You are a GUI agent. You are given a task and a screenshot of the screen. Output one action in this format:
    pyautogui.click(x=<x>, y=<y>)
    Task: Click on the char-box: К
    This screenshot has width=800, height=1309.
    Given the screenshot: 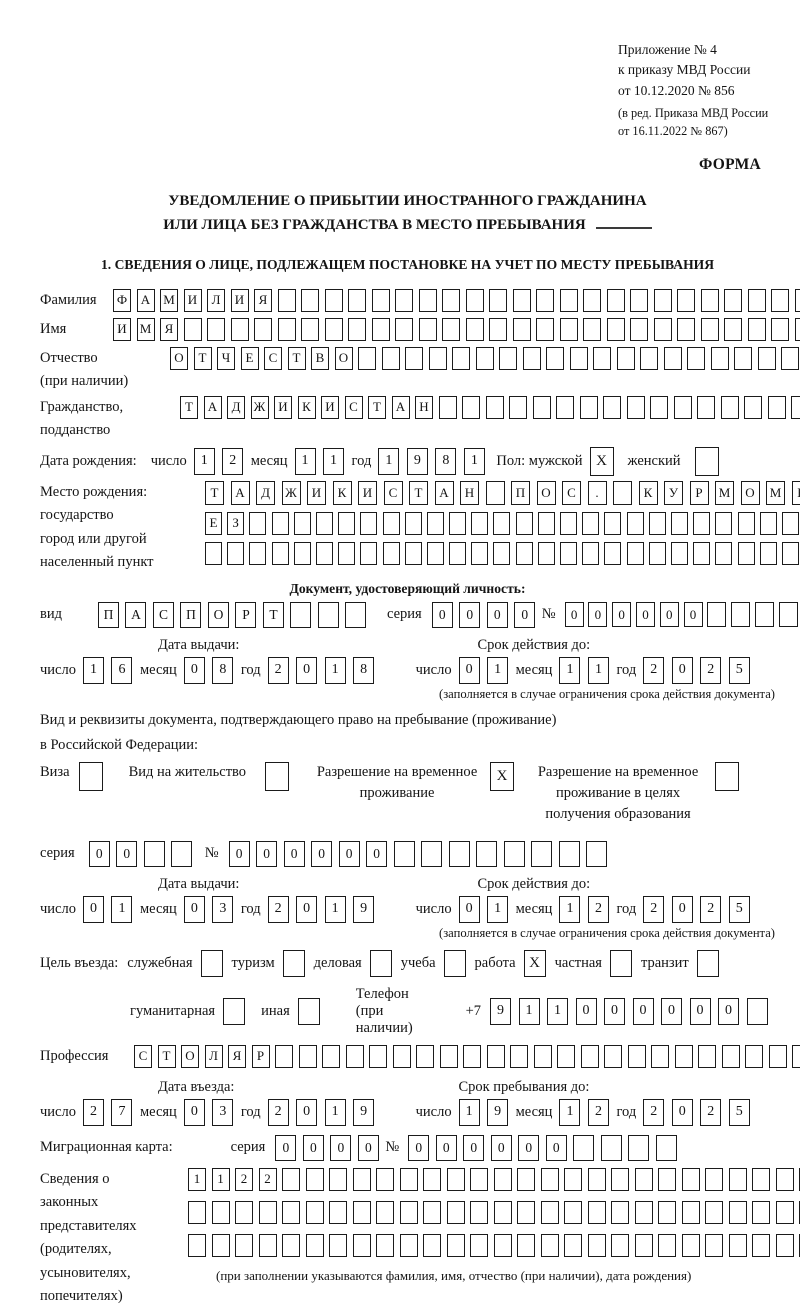 What is the action you would take?
    pyautogui.click(x=648, y=493)
    